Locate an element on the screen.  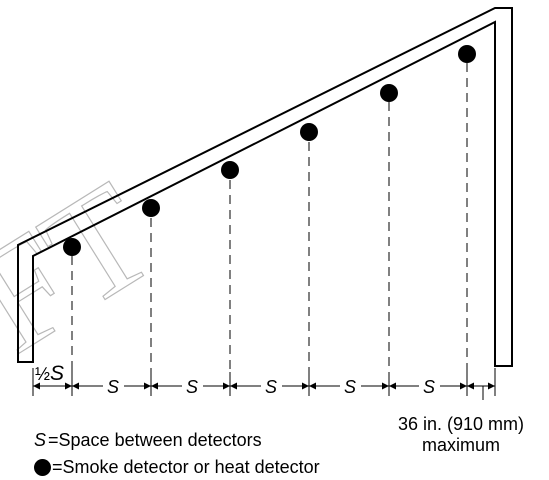
max-distance-note: 36 in. (910 mm) maximum is located at coordinates (461, 435).